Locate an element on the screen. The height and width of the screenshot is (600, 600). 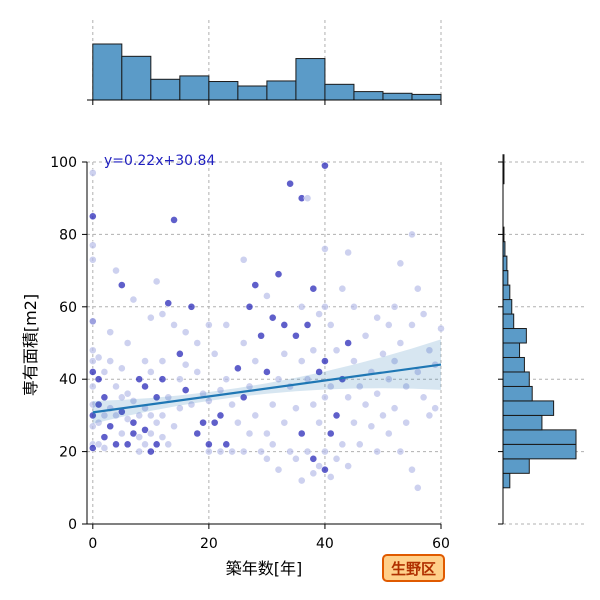
ward-badge-text: 生野区 is located at coordinates (413, 569).